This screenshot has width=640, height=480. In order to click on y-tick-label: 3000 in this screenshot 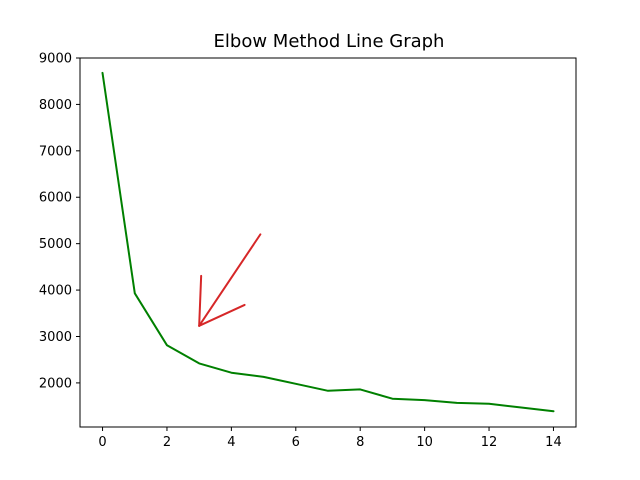, I will do `click(55, 337)`.